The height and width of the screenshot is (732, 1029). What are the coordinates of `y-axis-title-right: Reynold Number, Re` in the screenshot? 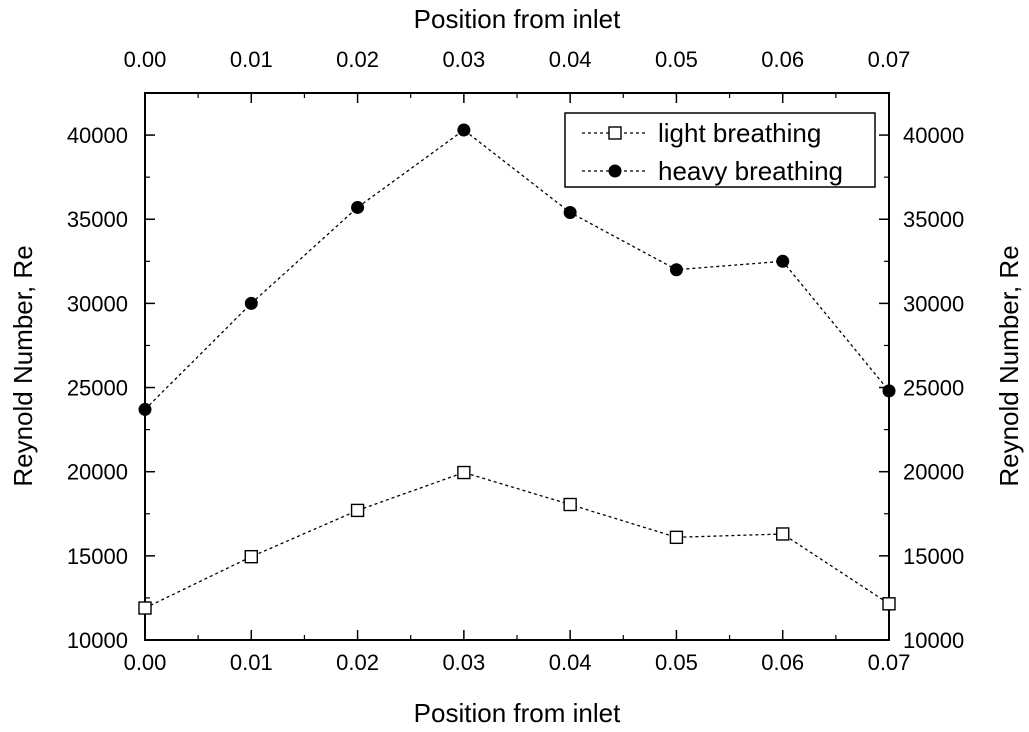 It's located at (1009, 365).